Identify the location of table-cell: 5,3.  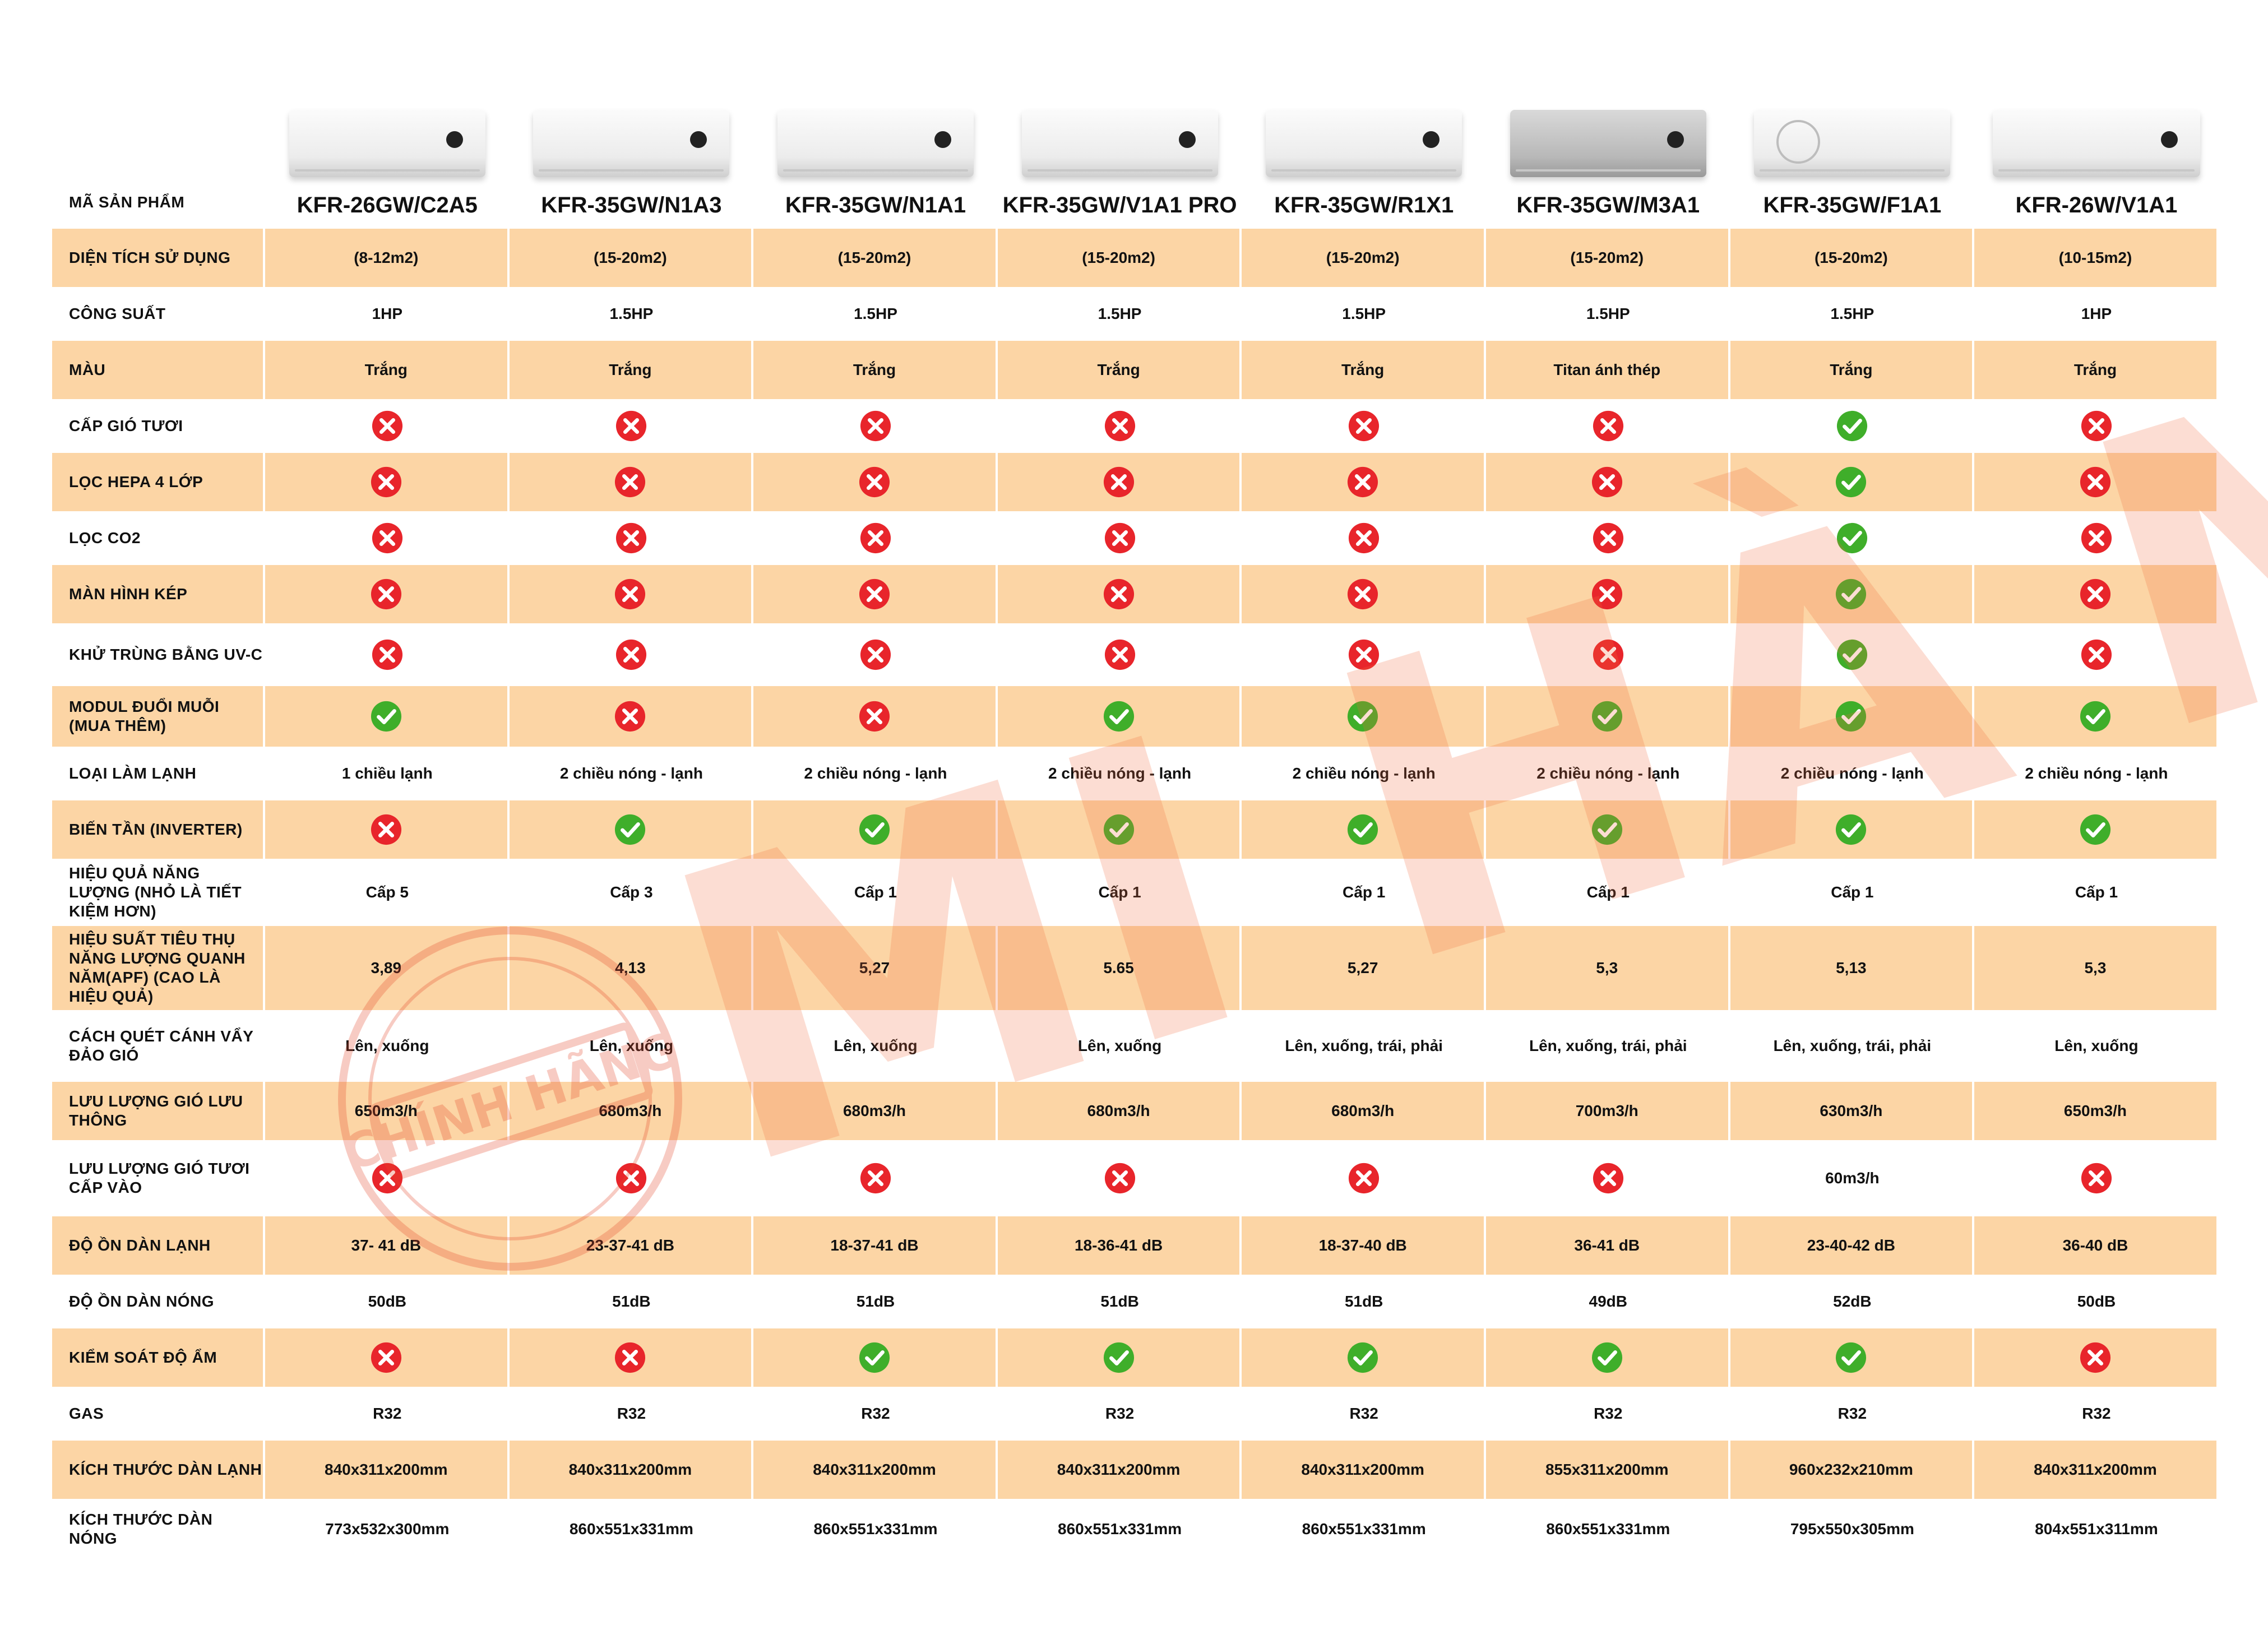
(2096, 968).